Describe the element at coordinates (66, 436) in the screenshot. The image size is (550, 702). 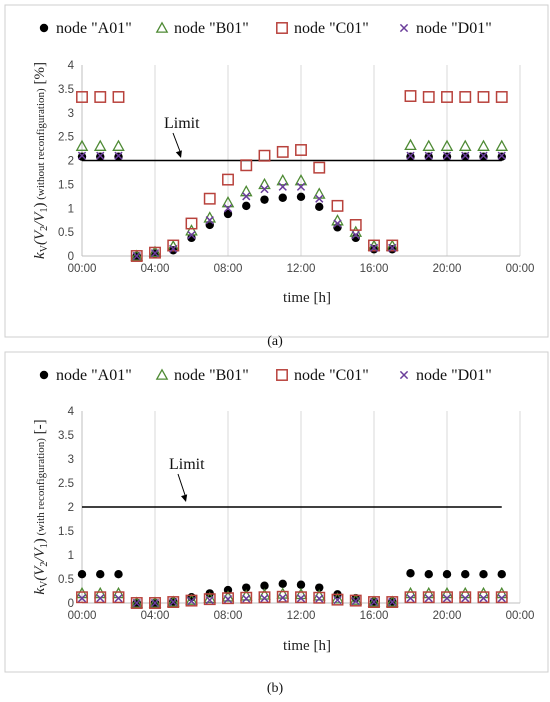
I see `y-tick-label: 3.5` at that location.